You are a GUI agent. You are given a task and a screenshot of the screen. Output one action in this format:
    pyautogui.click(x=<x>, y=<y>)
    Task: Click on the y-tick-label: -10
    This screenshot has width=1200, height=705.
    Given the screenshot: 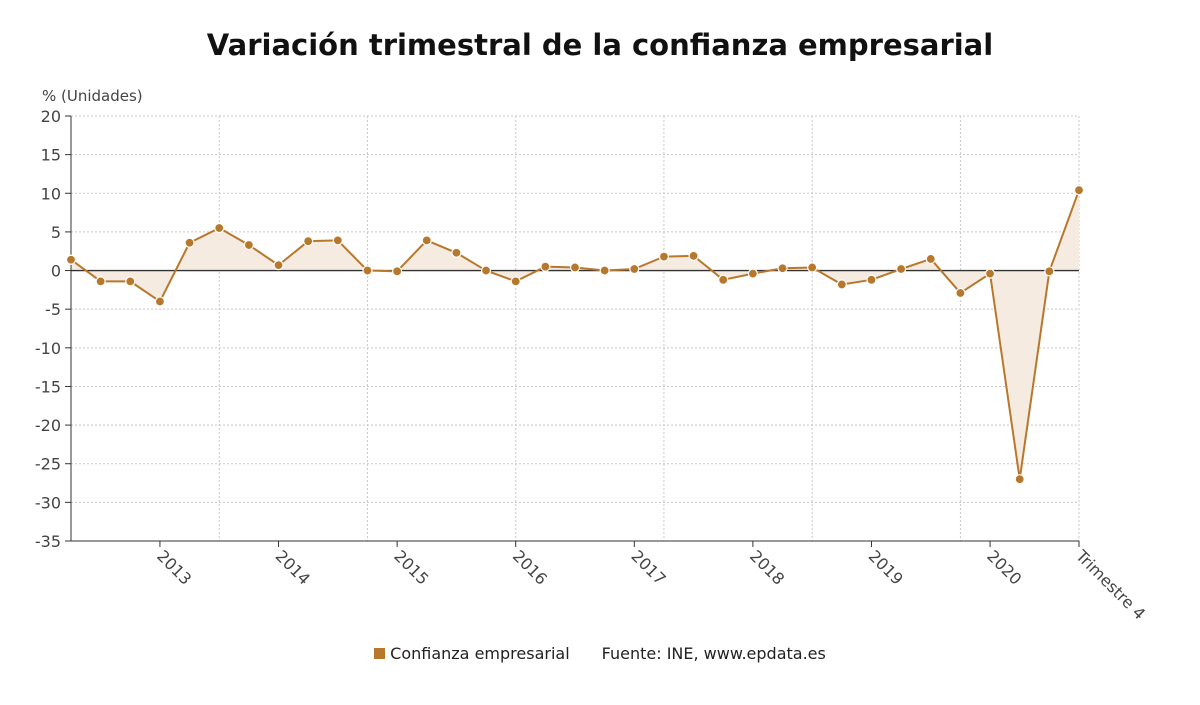 What is the action you would take?
    pyautogui.click(x=48, y=348)
    